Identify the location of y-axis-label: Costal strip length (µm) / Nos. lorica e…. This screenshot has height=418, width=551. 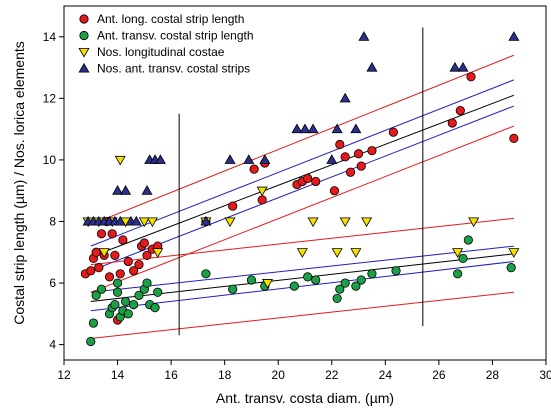
(19, 183).